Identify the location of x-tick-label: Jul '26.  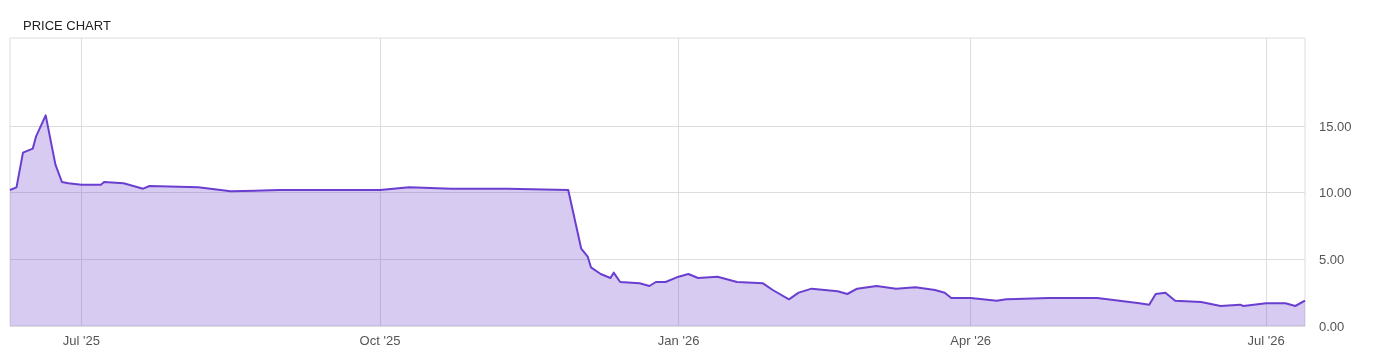
(1266, 340).